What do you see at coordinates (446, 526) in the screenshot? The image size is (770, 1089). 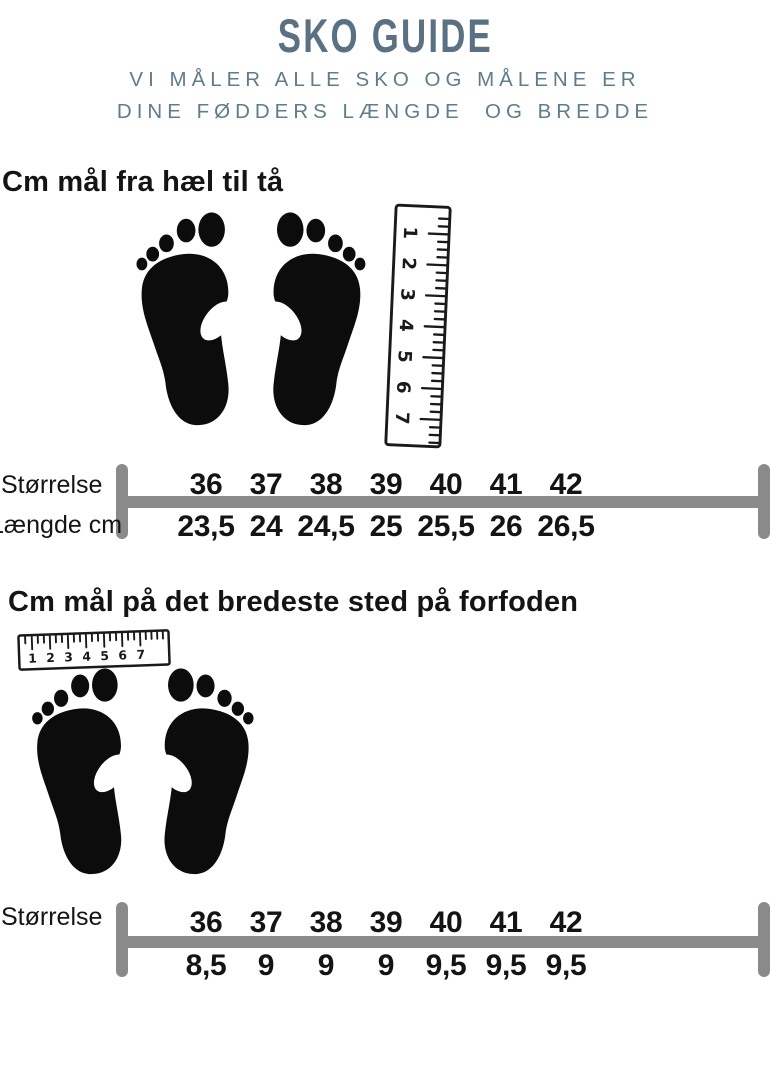 I see `length-value: 25,5` at bounding box center [446, 526].